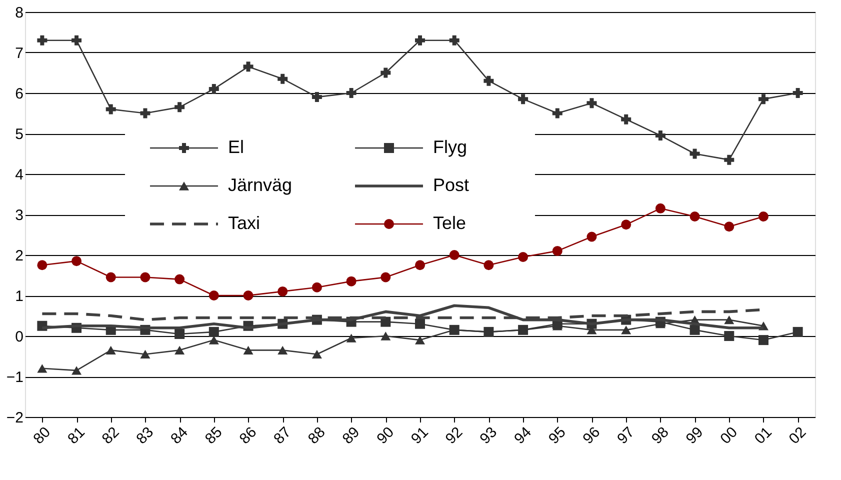  Describe the element at coordinates (488, 436) in the screenshot. I see `x-tick-label: 93` at that location.